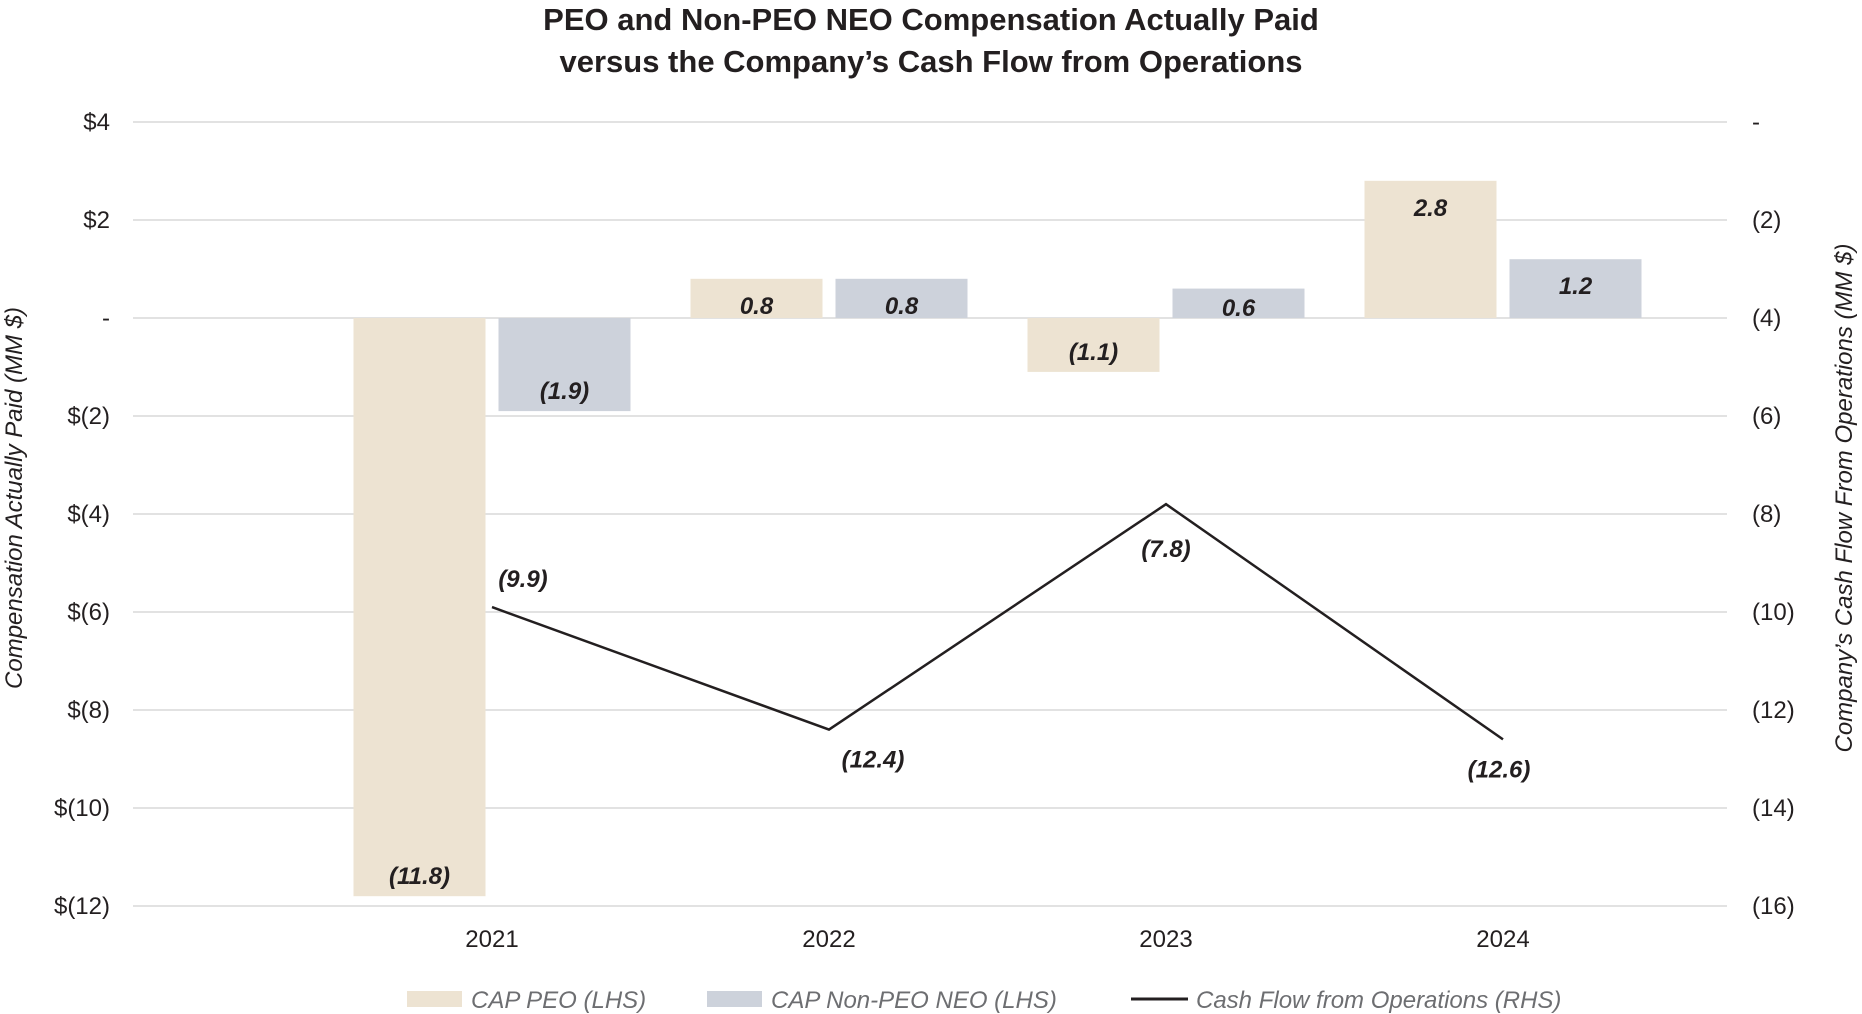  Describe the element at coordinates (1165, 939) in the screenshot. I see `x-tick-label: 2023` at that location.